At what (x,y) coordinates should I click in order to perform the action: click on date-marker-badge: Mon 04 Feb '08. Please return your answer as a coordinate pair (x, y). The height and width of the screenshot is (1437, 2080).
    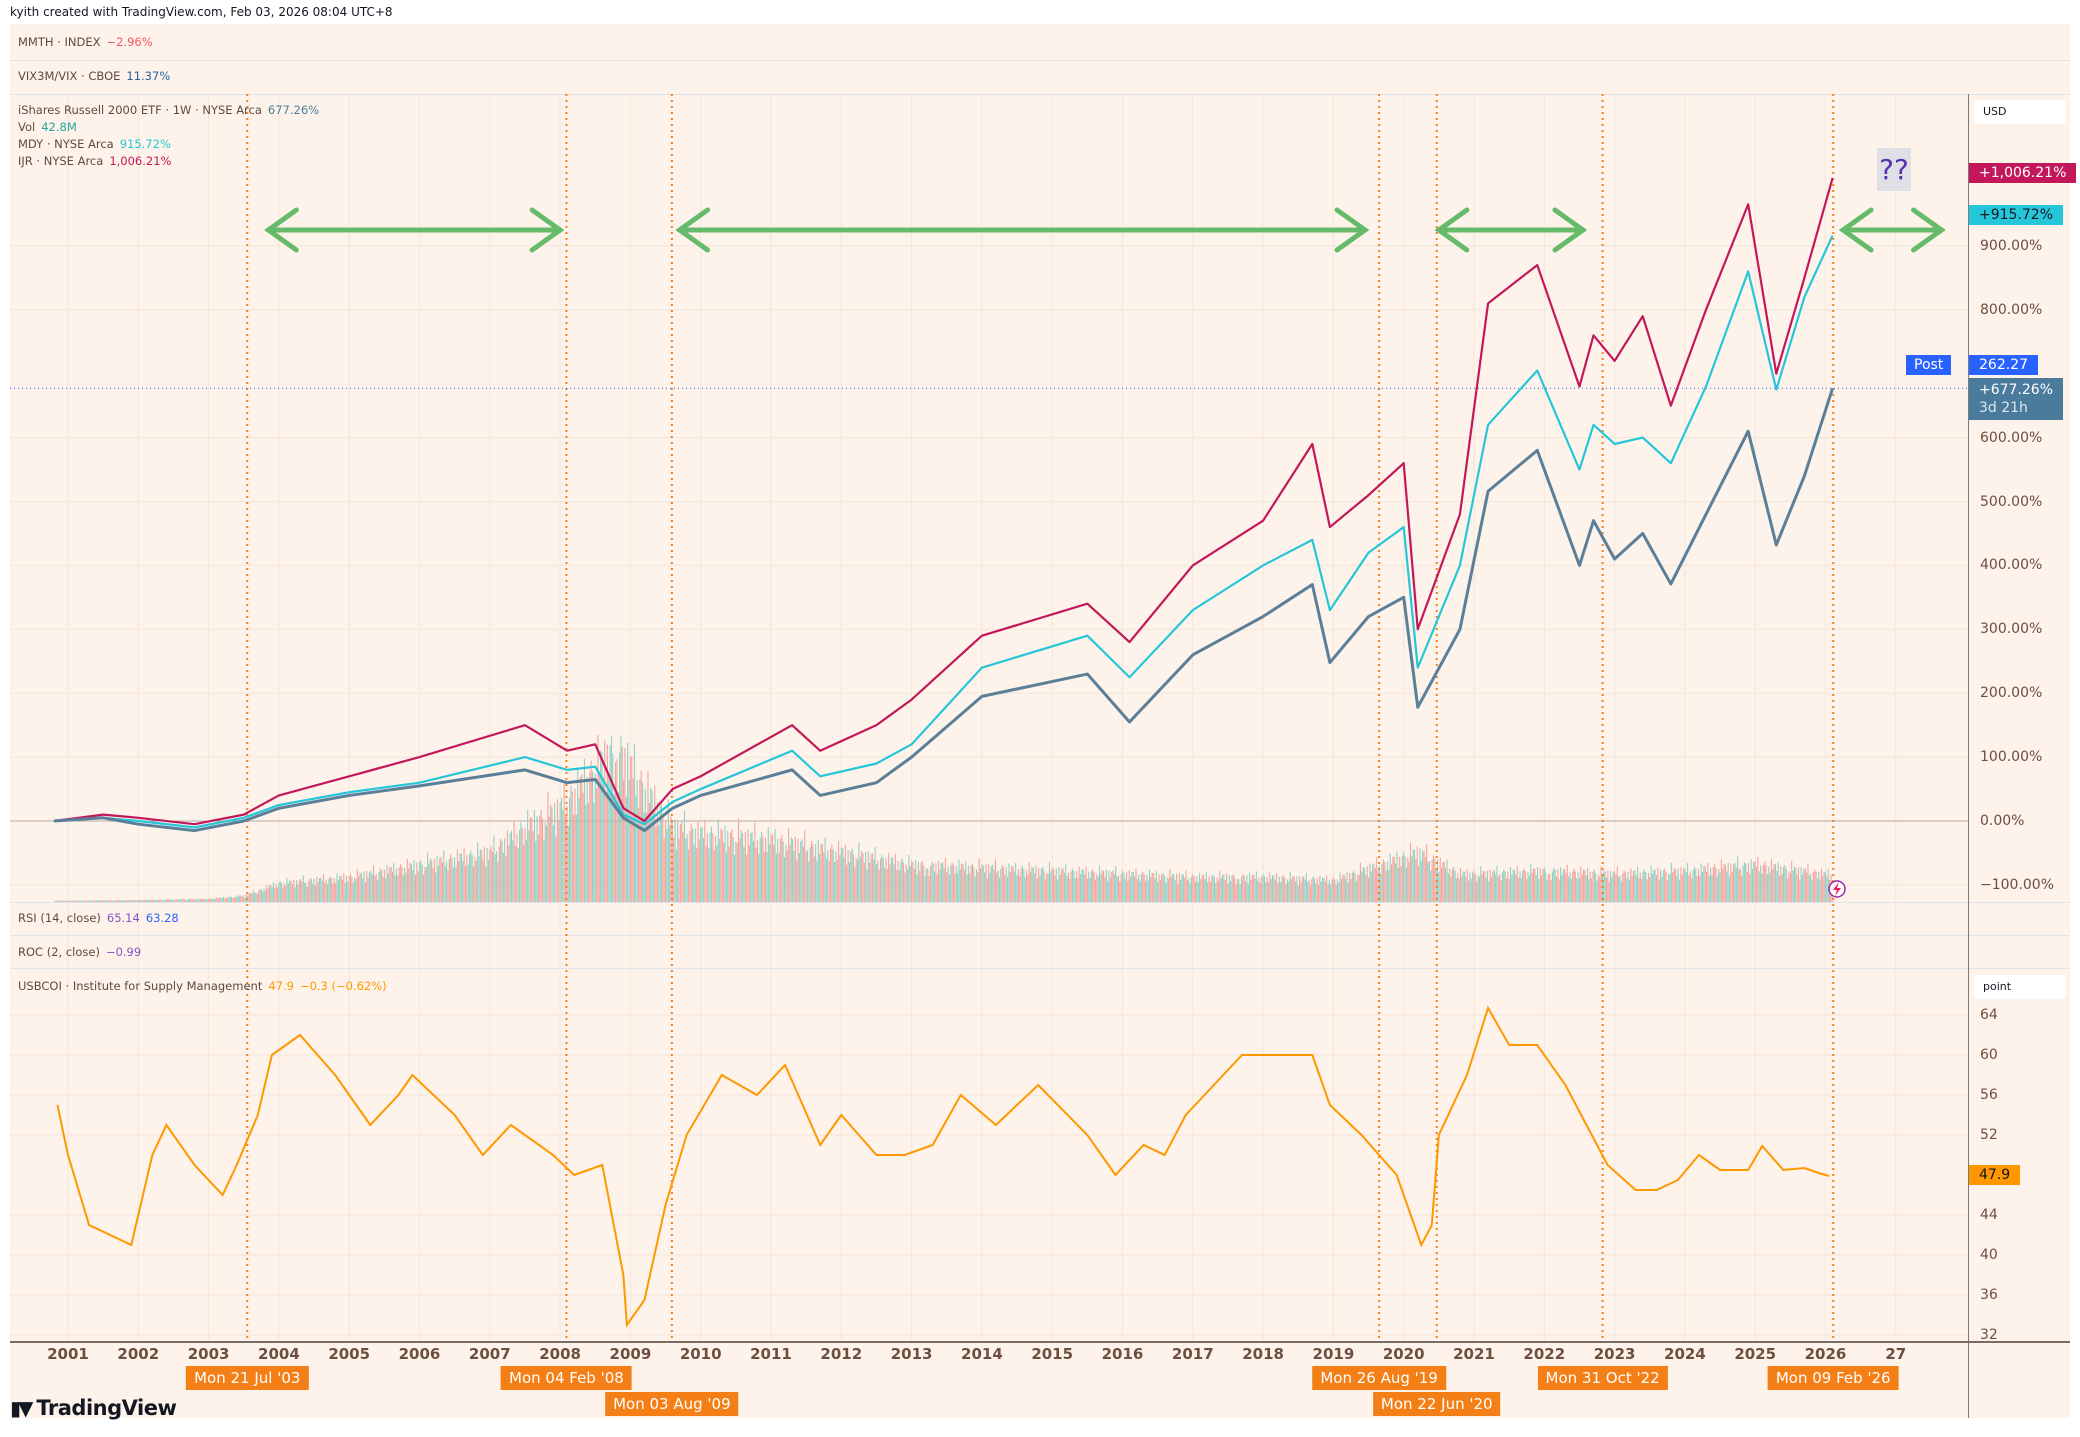
    Looking at the image, I should click on (566, 1378).